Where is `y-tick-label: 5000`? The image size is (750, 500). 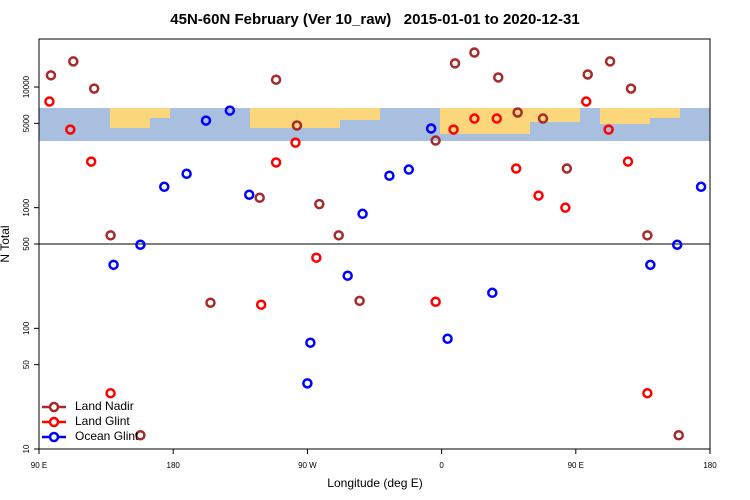 y-tick-label: 5000 is located at coordinates (26, 123).